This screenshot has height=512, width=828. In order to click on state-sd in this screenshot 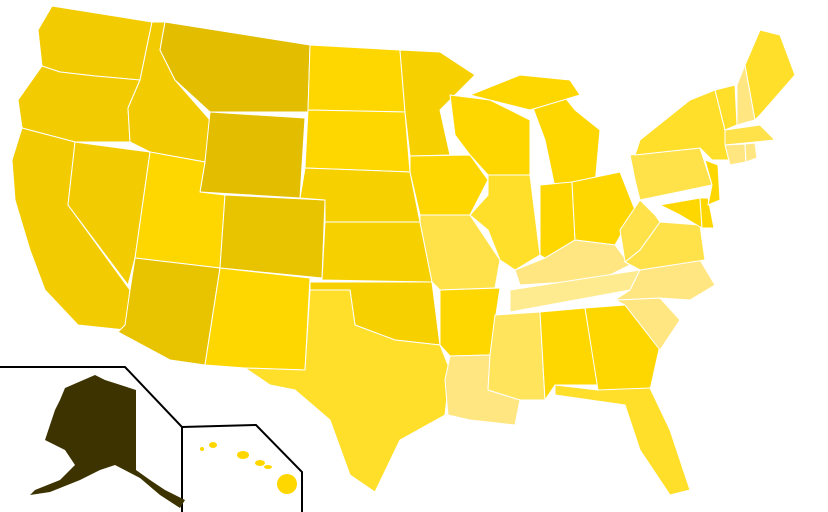, I will do `click(357, 141)`.